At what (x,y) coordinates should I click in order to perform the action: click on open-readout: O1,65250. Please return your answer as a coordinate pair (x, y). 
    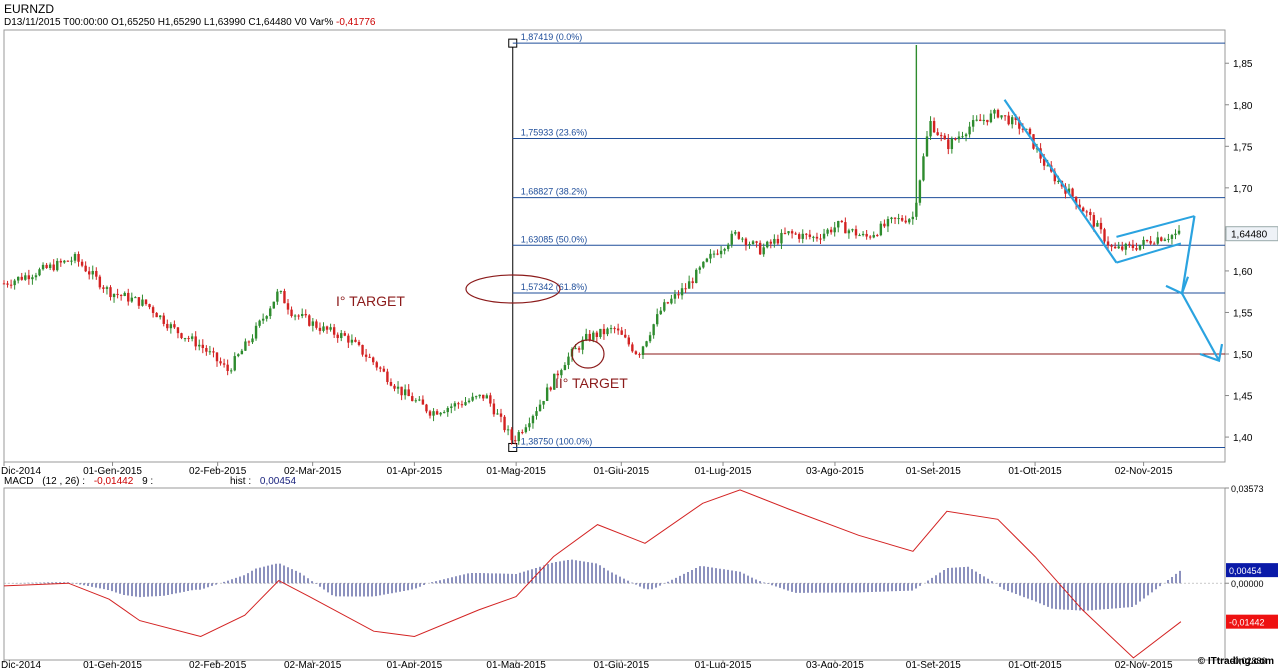
    Looking at the image, I should click on (132, 22).